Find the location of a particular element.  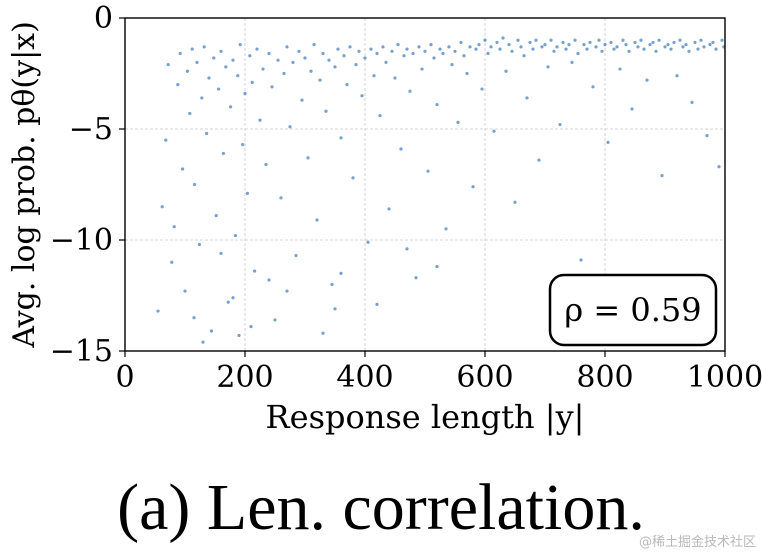

y-tick-label: −5 is located at coordinates (91, 129).